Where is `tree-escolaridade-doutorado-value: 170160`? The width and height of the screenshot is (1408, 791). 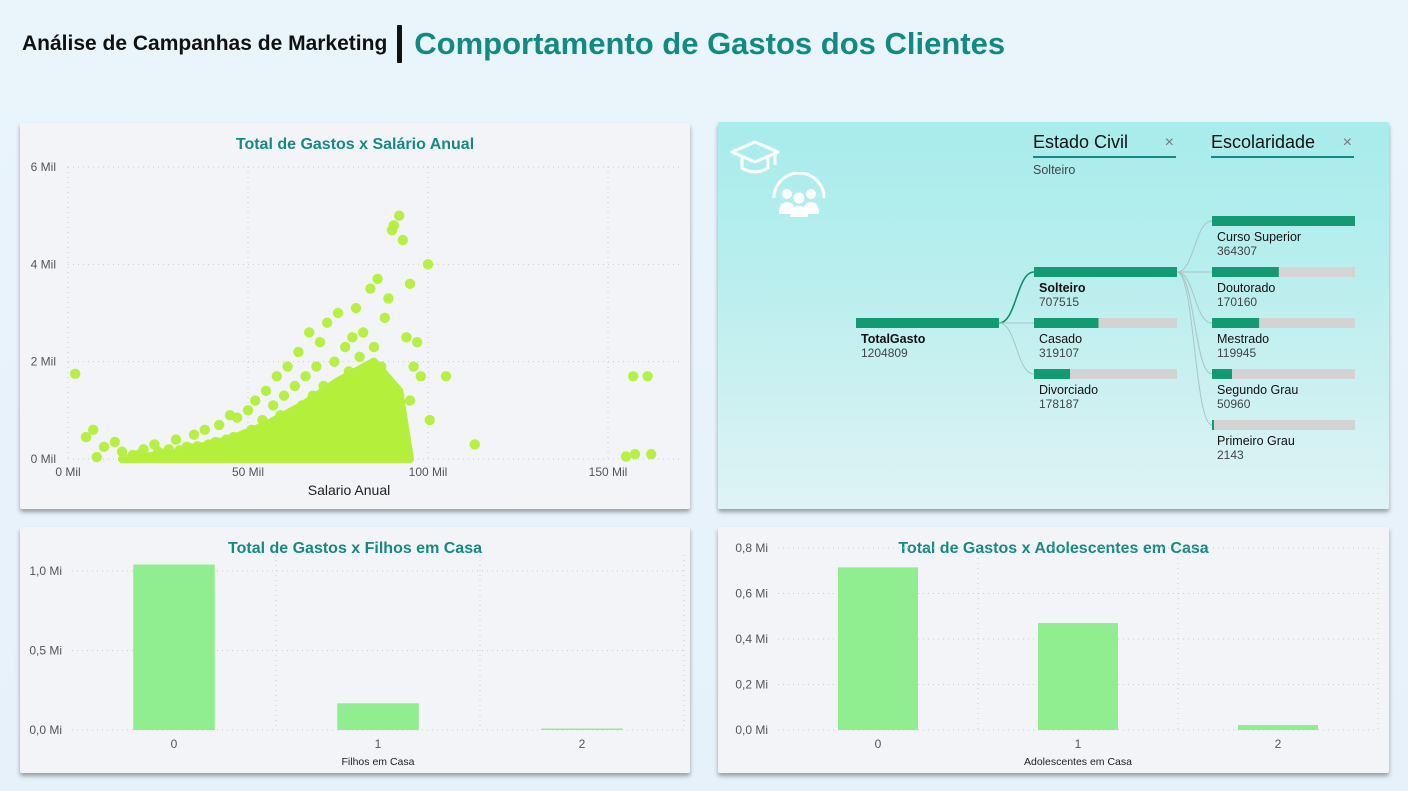
tree-escolaridade-doutorado-value: 170160 is located at coordinates (1237, 302).